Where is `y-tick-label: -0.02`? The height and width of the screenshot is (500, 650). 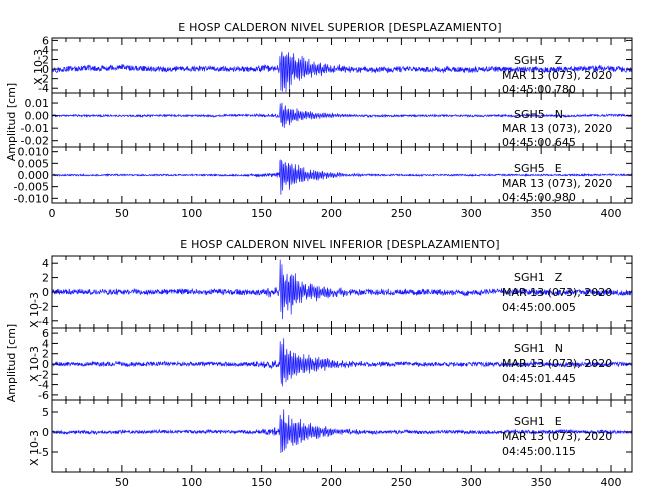 y-tick-label: -0.02 is located at coordinates (35, 141).